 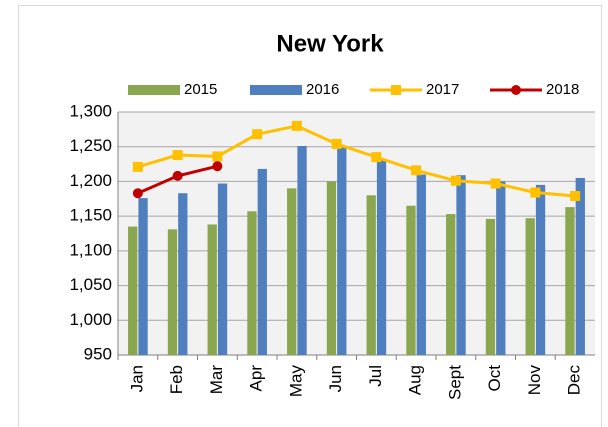 What do you see at coordinates (335, 378) in the screenshot?
I see `x-tick-label: Jun` at bounding box center [335, 378].